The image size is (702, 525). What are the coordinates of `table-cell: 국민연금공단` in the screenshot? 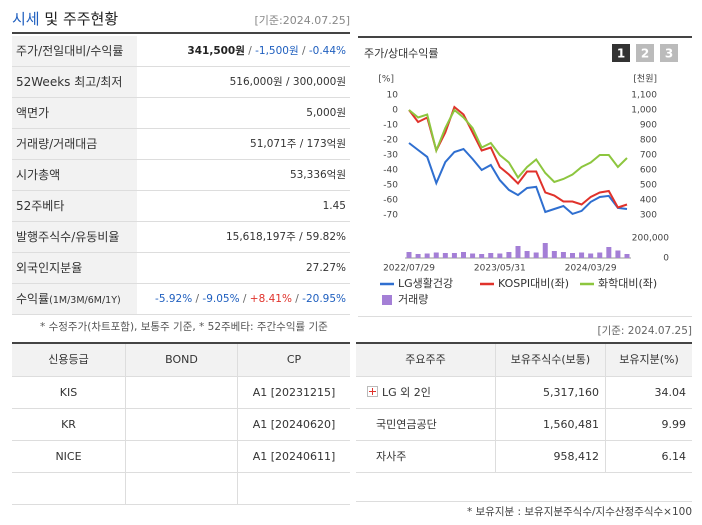 It's located at (425, 424).